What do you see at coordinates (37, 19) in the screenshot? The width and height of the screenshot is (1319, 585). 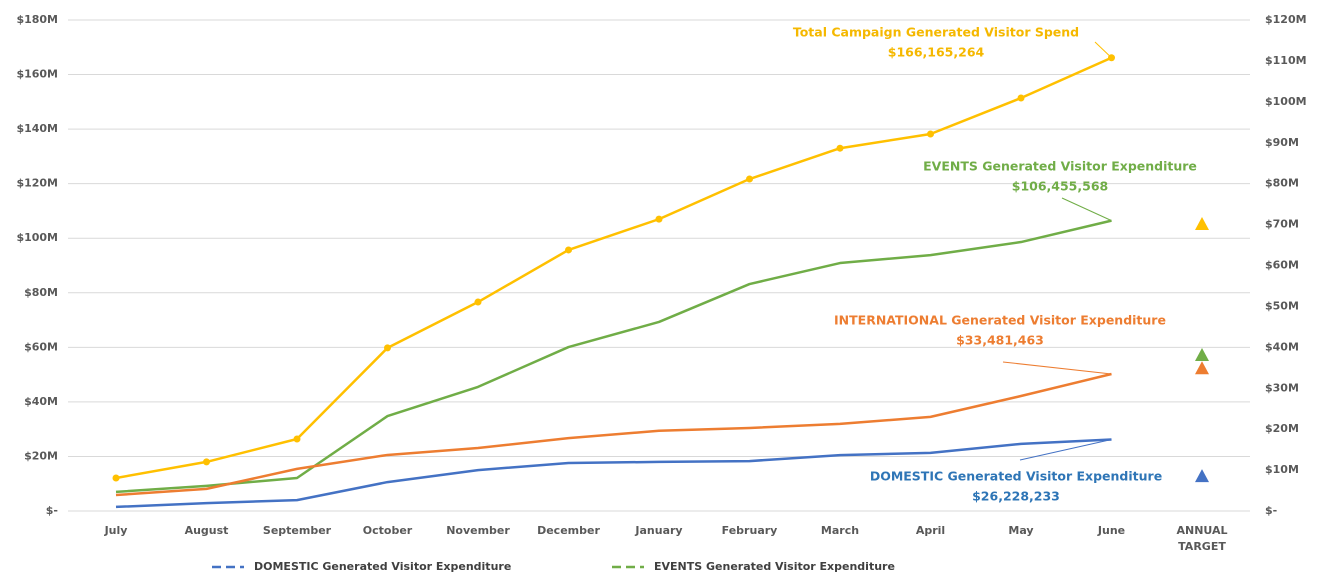 I see `y-tick-label: $180M` at bounding box center [37, 19].